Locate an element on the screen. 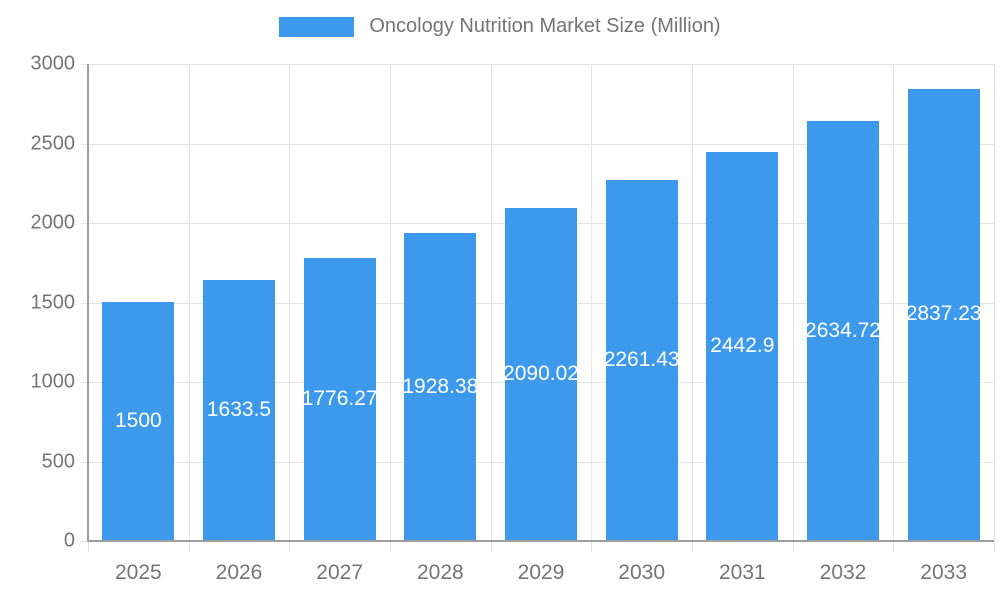 This screenshot has width=1000, height=600. x-axis-line is located at coordinates (540, 541).